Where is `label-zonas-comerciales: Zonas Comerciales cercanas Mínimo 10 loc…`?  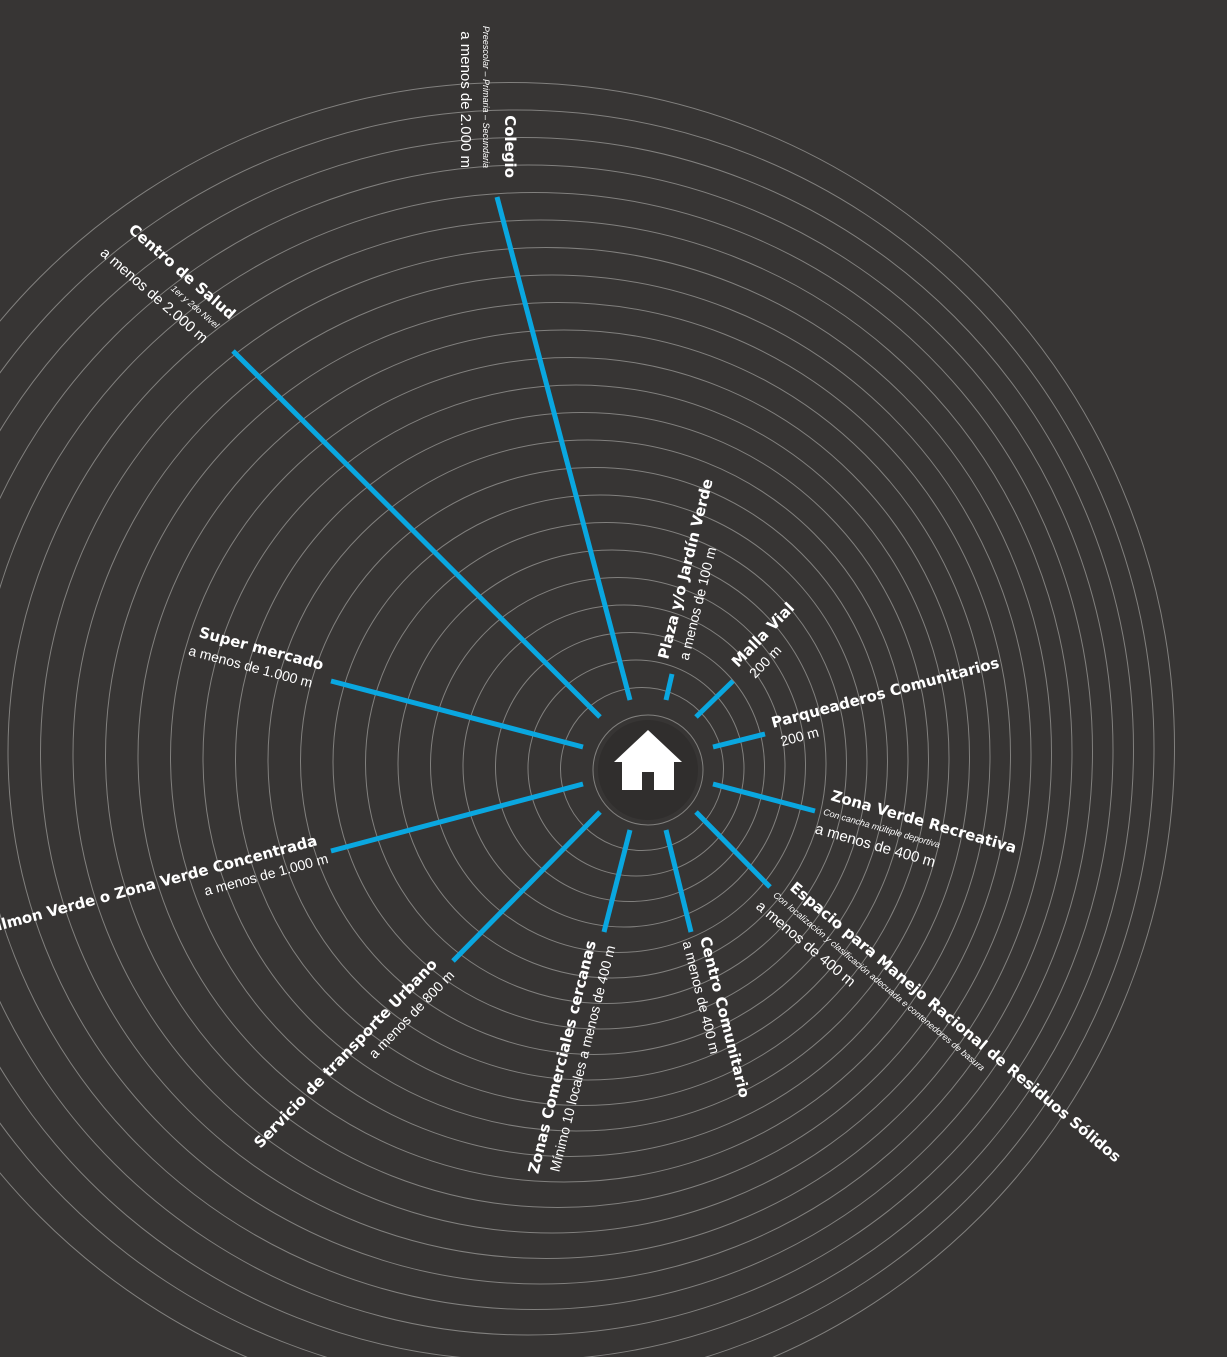 label-zonas-comerciales: Zonas Comerciales cercanas Mínimo 10 loc… is located at coordinates (571, 1057).